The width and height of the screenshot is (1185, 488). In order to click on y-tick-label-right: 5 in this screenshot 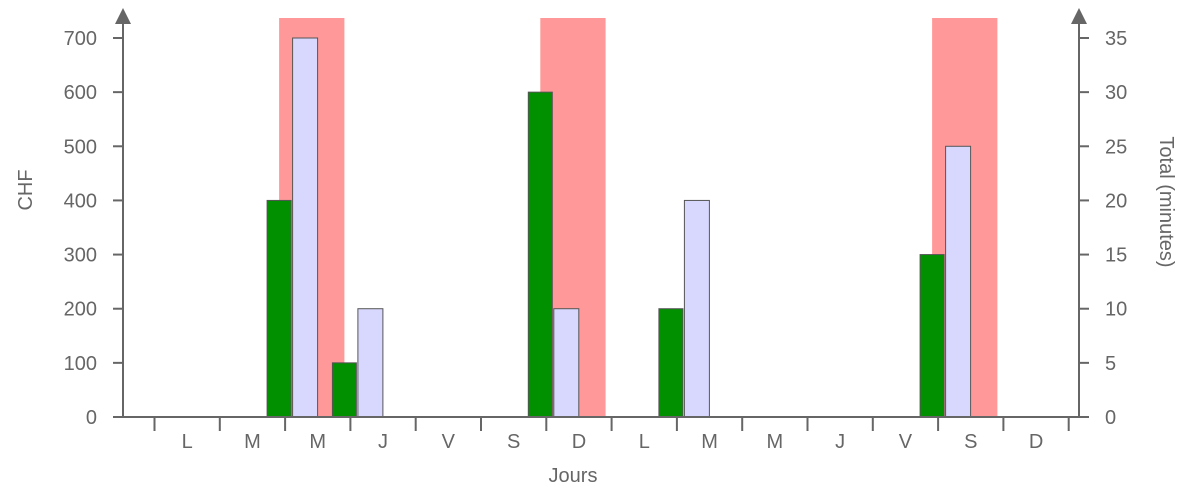, I will do `click(1110, 364)`.